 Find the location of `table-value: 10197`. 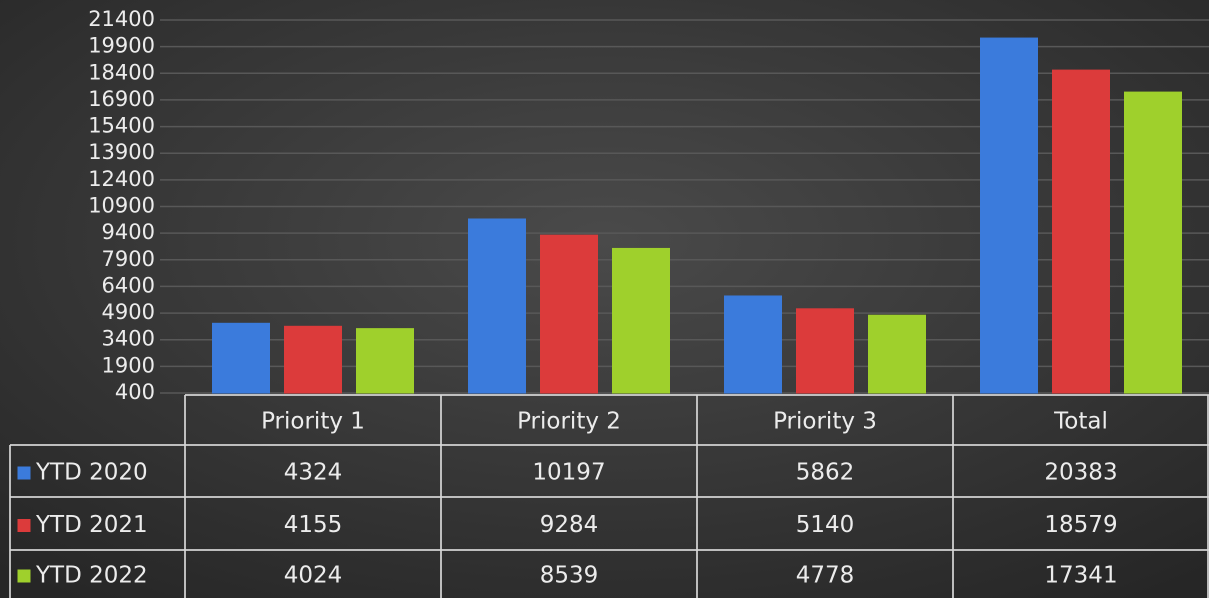

table-value: 10197 is located at coordinates (568, 473).